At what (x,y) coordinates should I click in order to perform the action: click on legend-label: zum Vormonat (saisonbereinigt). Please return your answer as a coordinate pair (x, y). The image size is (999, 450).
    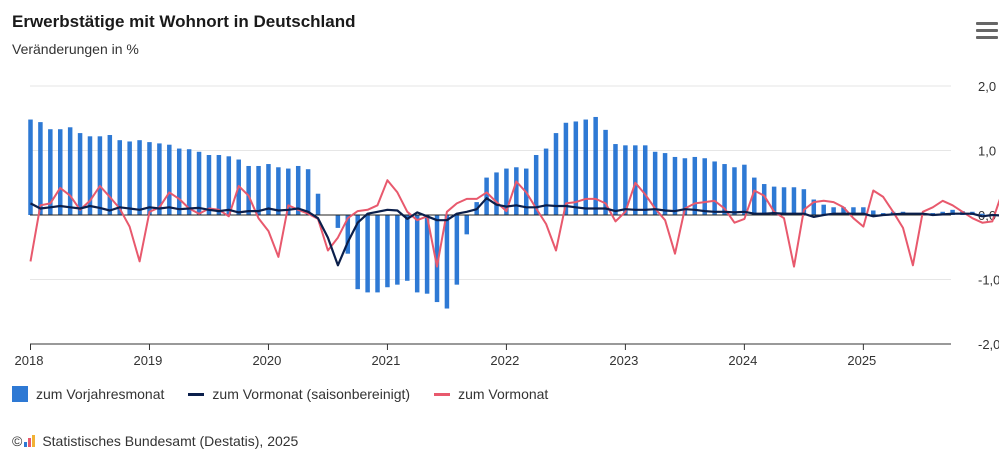
    Looking at the image, I should click on (311, 394).